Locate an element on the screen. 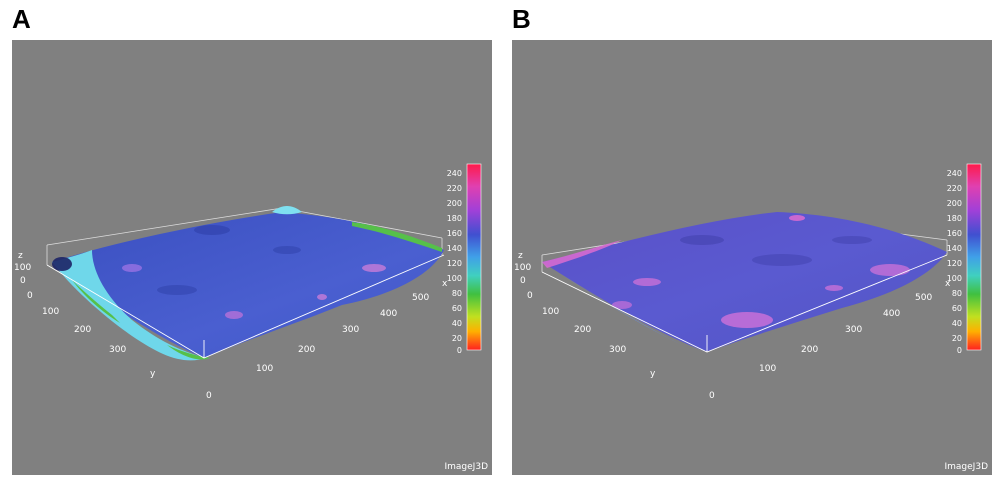 The height and width of the screenshot is (487, 1000). colorbar-b is located at coordinates (974, 257).